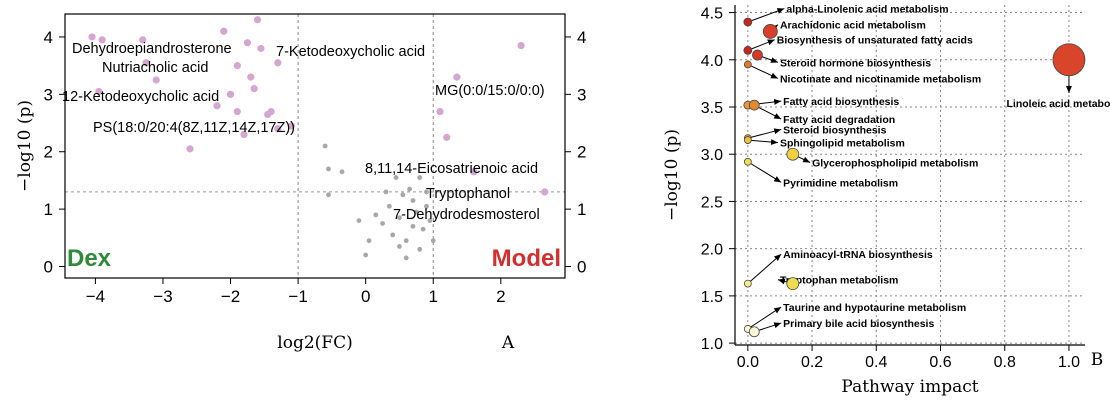 This screenshot has height=400, width=1110. What do you see at coordinates (712, 14) in the screenshot?
I see `y-tick-label: 4.5` at bounding box center [712, 14].